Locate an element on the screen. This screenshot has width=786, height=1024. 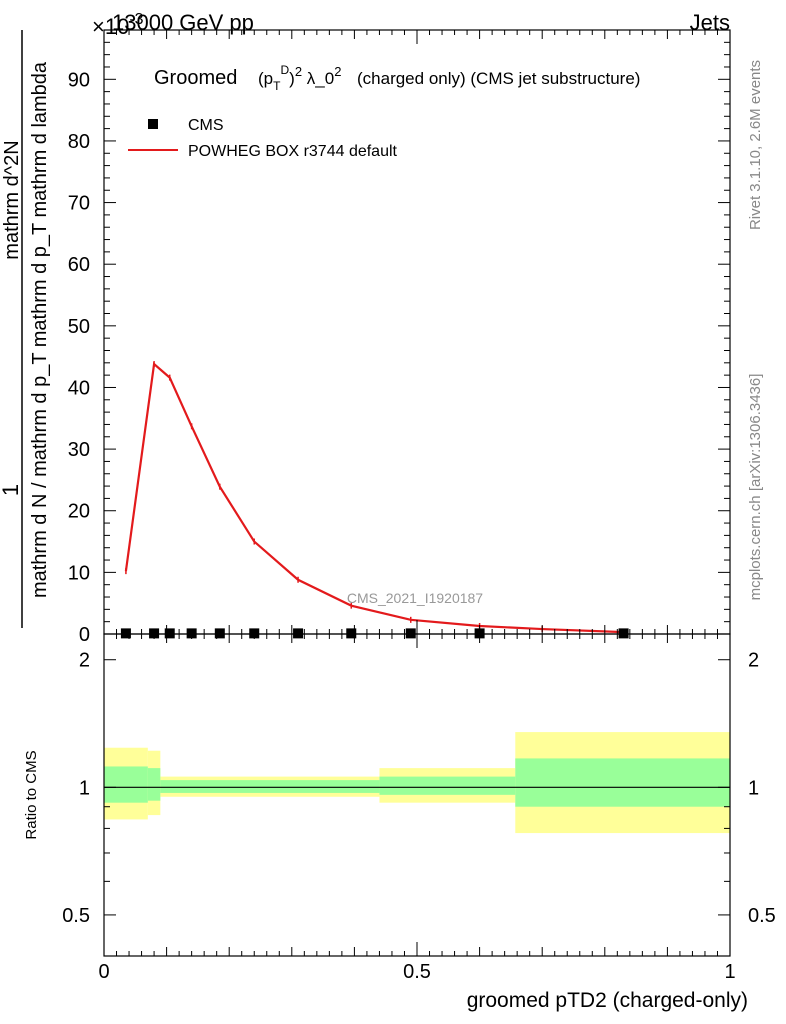
y-tick-label: 90 is located at coordinates (79, 80).